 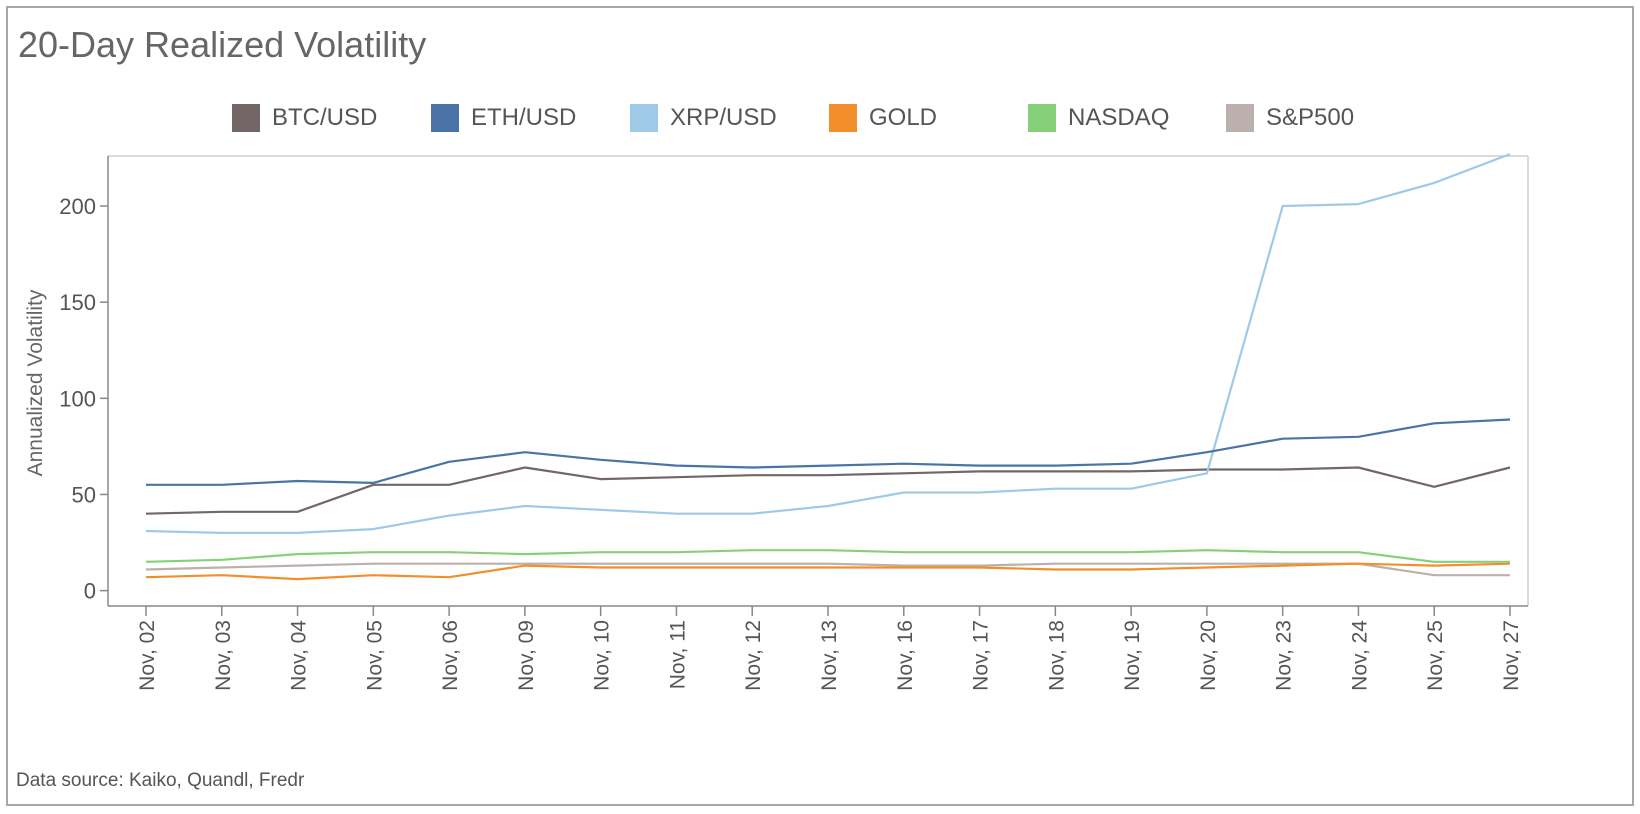 I want to click on legend-item-nasdaq: NASDAQ, so click(x=1098, y=118).